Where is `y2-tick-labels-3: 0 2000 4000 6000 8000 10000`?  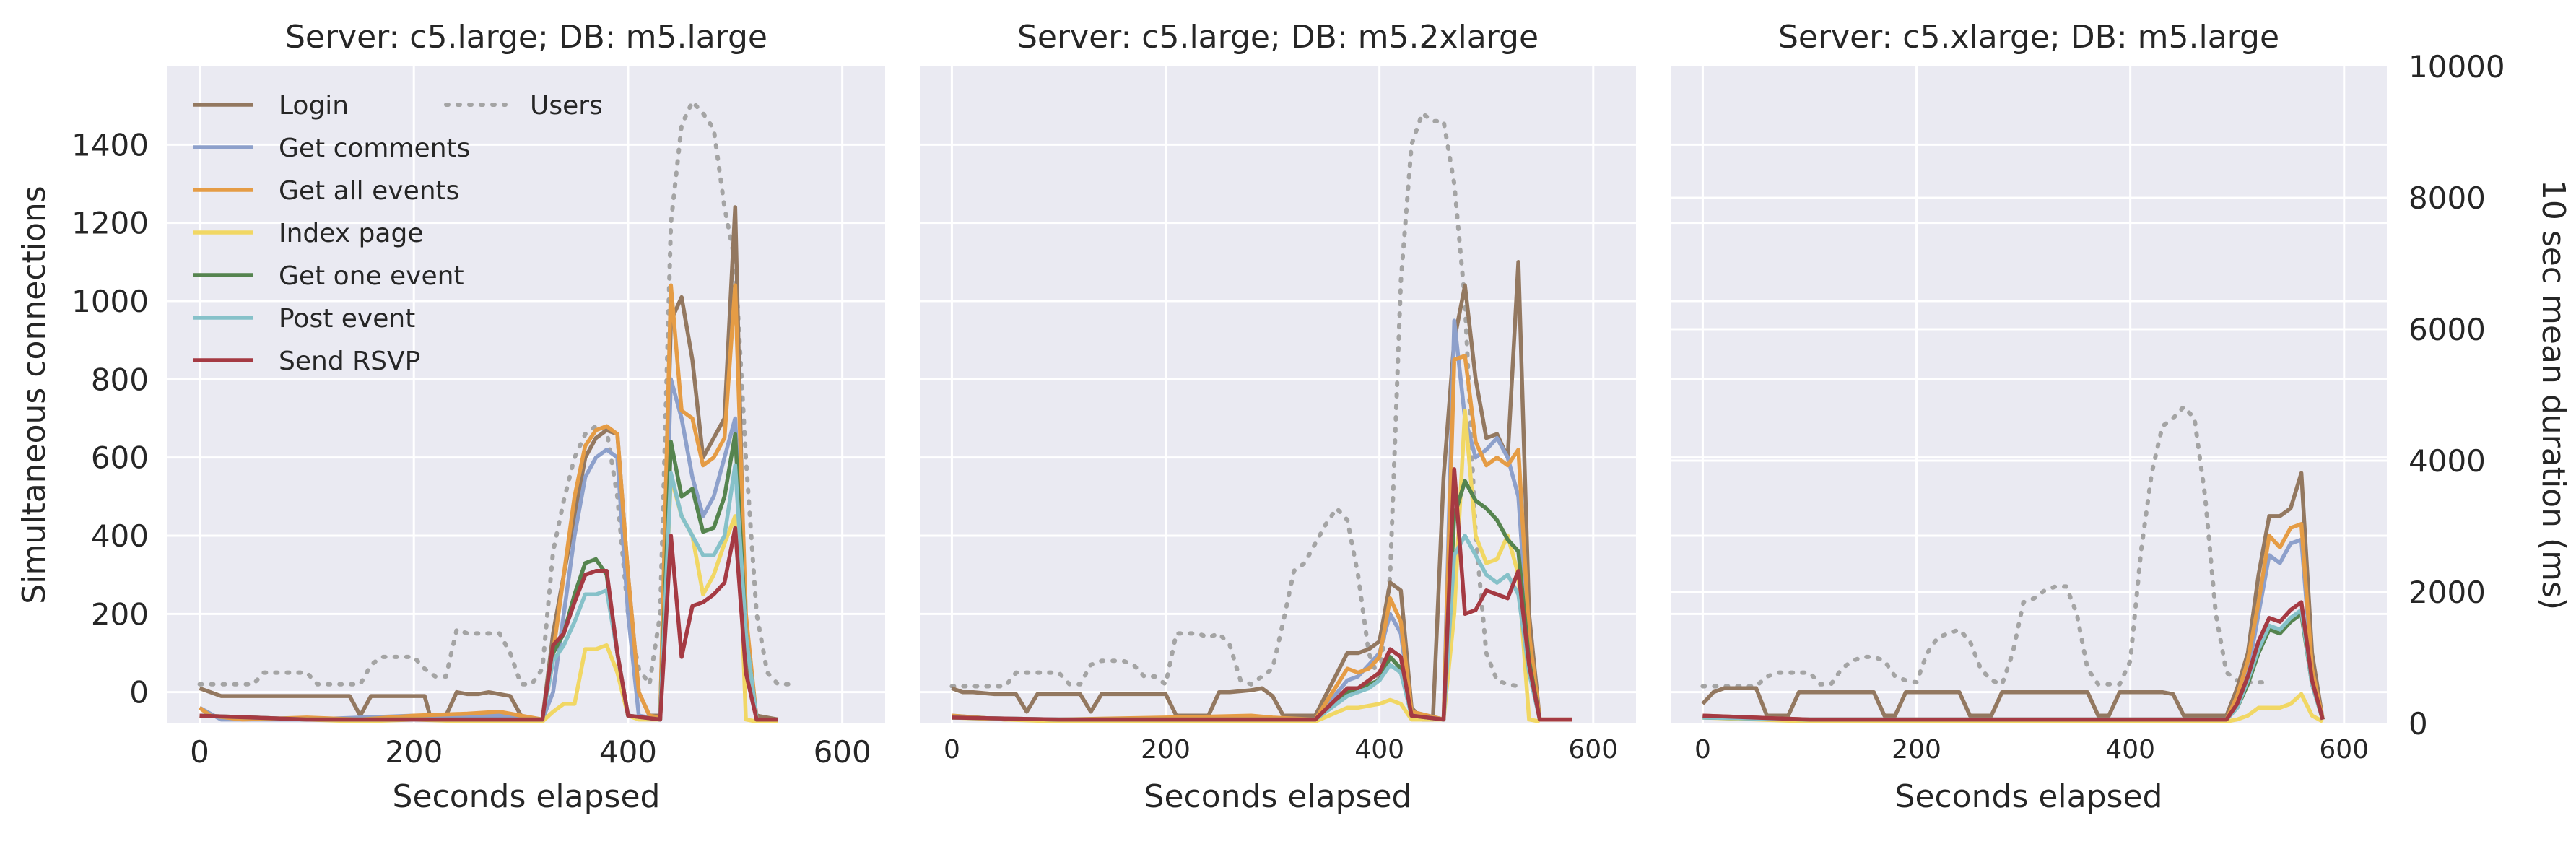
y2-tick-labels-3: 0 2000 4000 6000 8000 10000 is located at coordinates (2457, 395).